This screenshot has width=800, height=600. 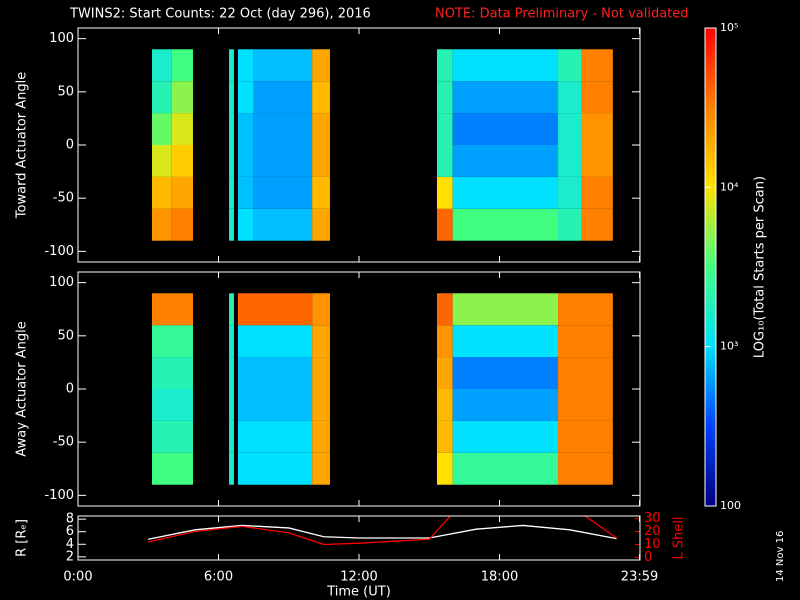 What do you see at coordinates (70, 519) in the screenshot?
I see `y-tick-label: 8` at bounding box center [70, 519].